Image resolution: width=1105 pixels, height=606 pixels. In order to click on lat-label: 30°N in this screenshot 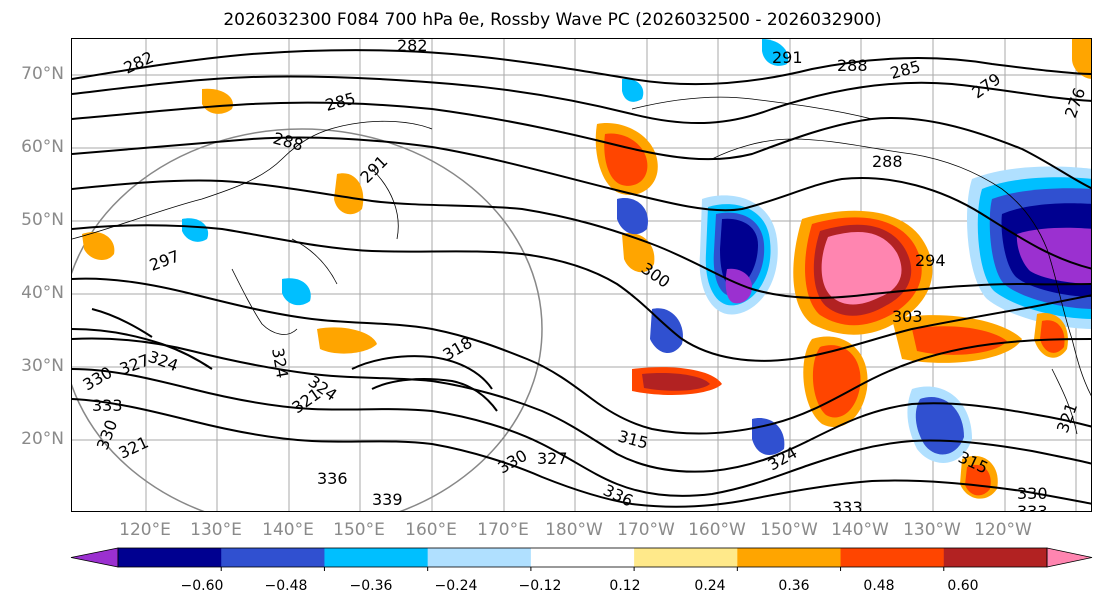, I will do `click(42, 366)`.